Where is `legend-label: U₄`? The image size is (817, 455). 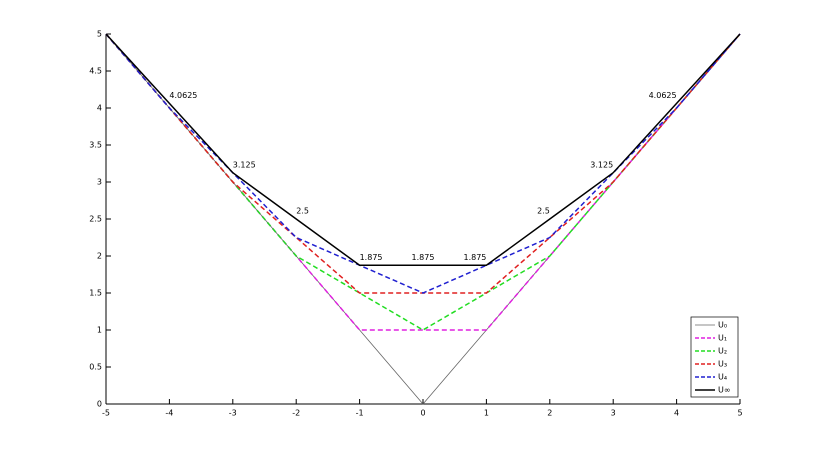 legend-label: U₄ is located at coordinates (722, 377).